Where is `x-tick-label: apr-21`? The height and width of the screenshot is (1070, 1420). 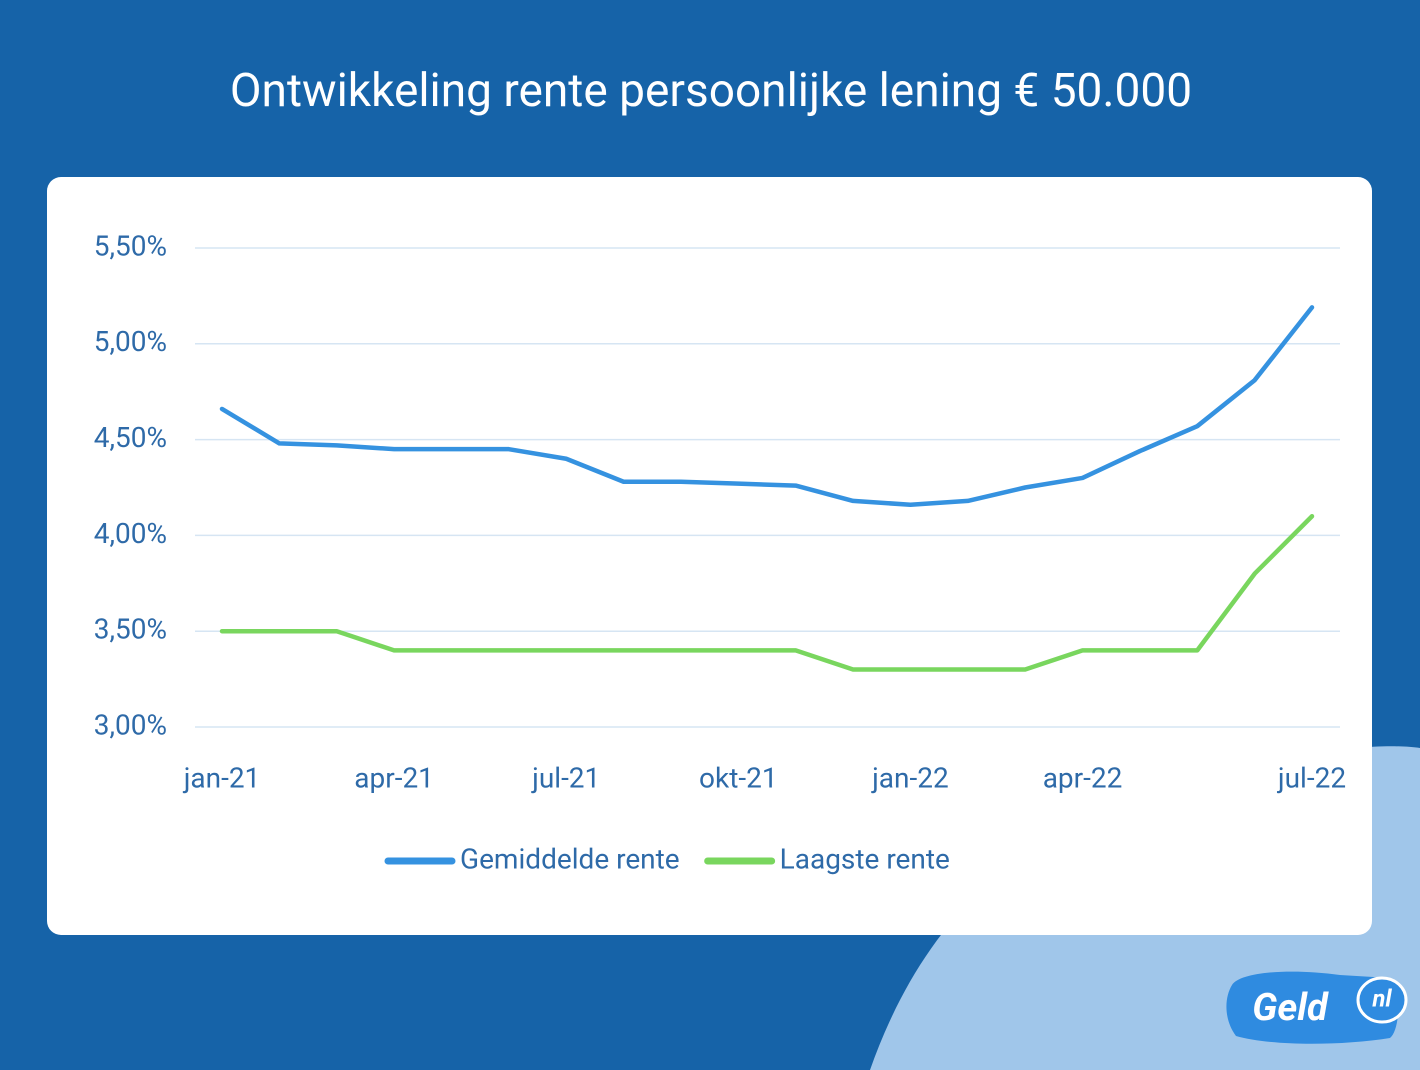 x-tick-label: apr-21 is located at coordinates (394, 777).